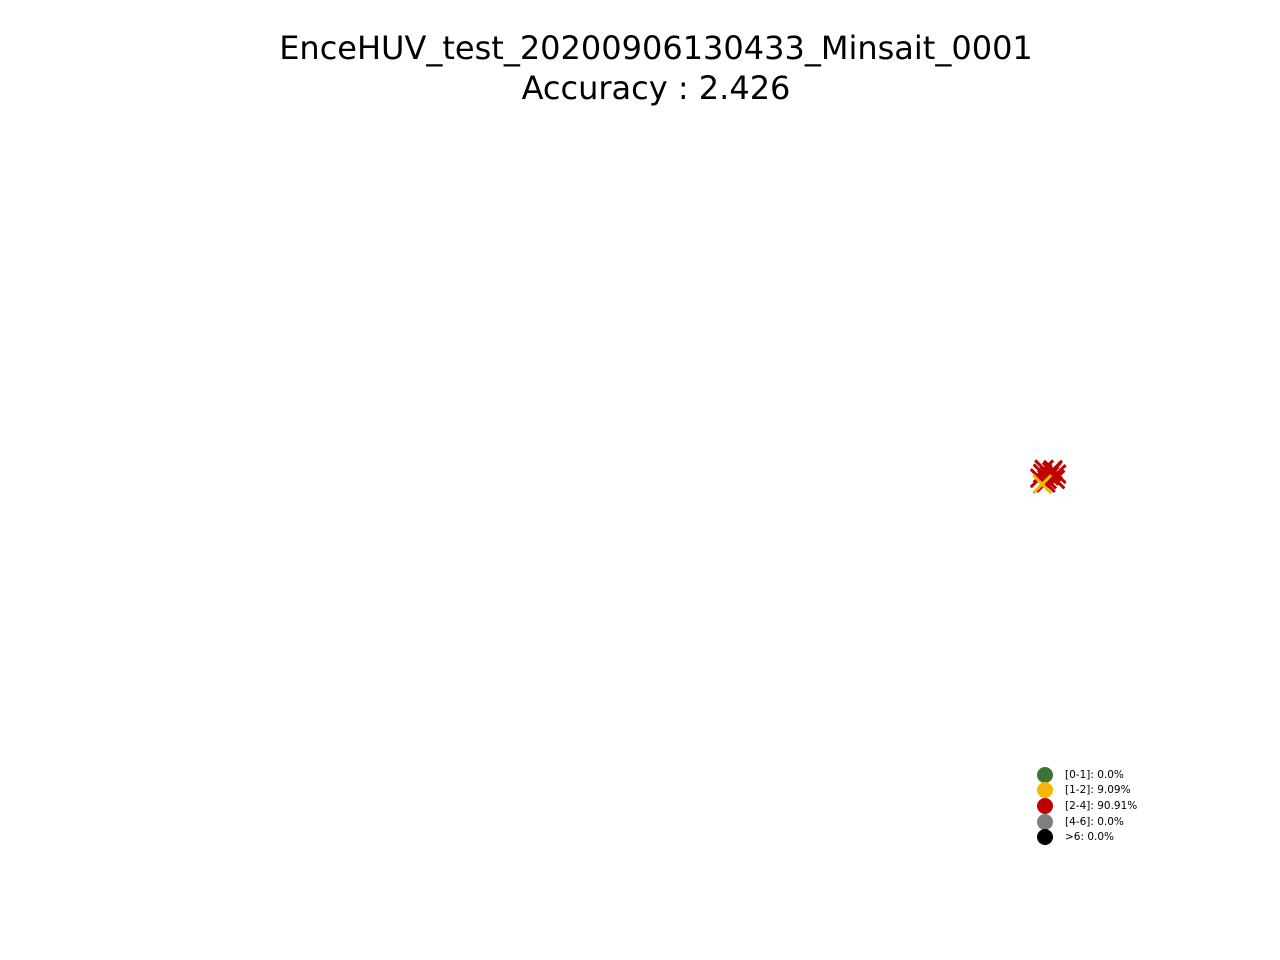 The image size is (1280, 960). I want to click on legend-entry-1-2: [1-2]: 9.09%, so click(1099, 790).